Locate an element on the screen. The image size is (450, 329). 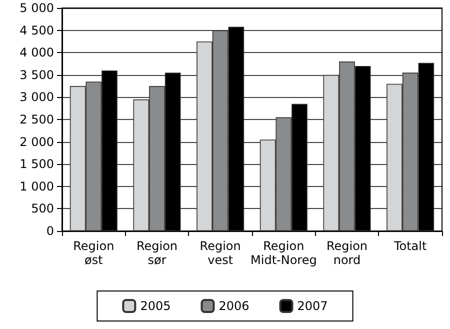
y-tick-label: 2 000 is located at coordinates (37, 141).